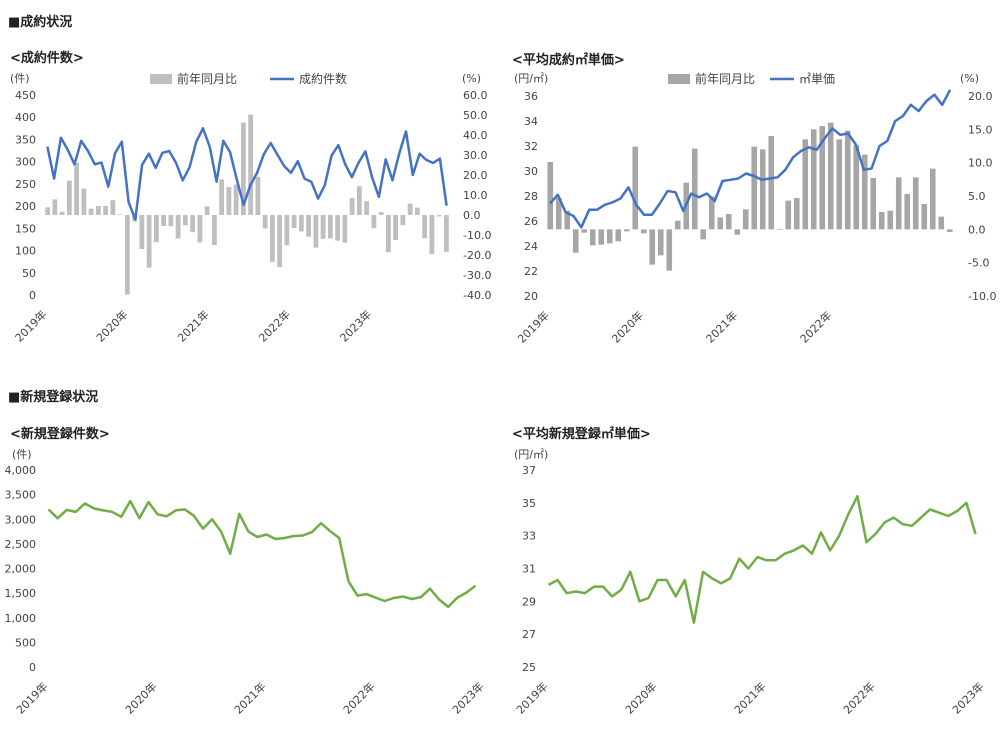 Image resolution: width=1000 pixels, height=733 pixels. What do you see at coordinates (762, 559) in the screenshot?
I see `series-line-new_listing_price` at bounding box center [762, 559].